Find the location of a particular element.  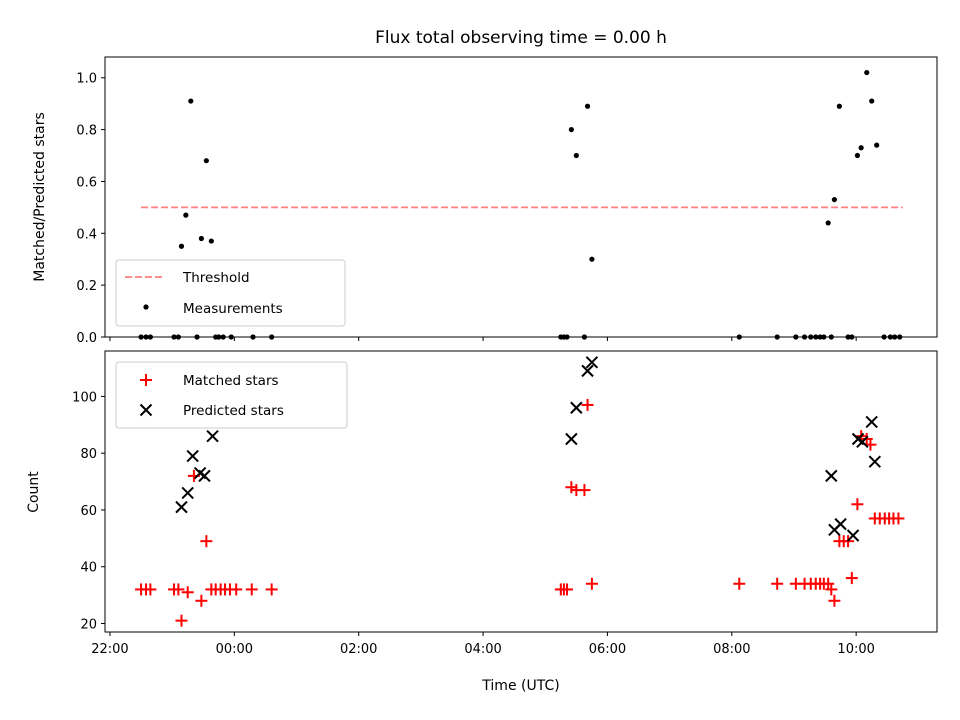

top-legend-box is located at coordinates (230, 293).